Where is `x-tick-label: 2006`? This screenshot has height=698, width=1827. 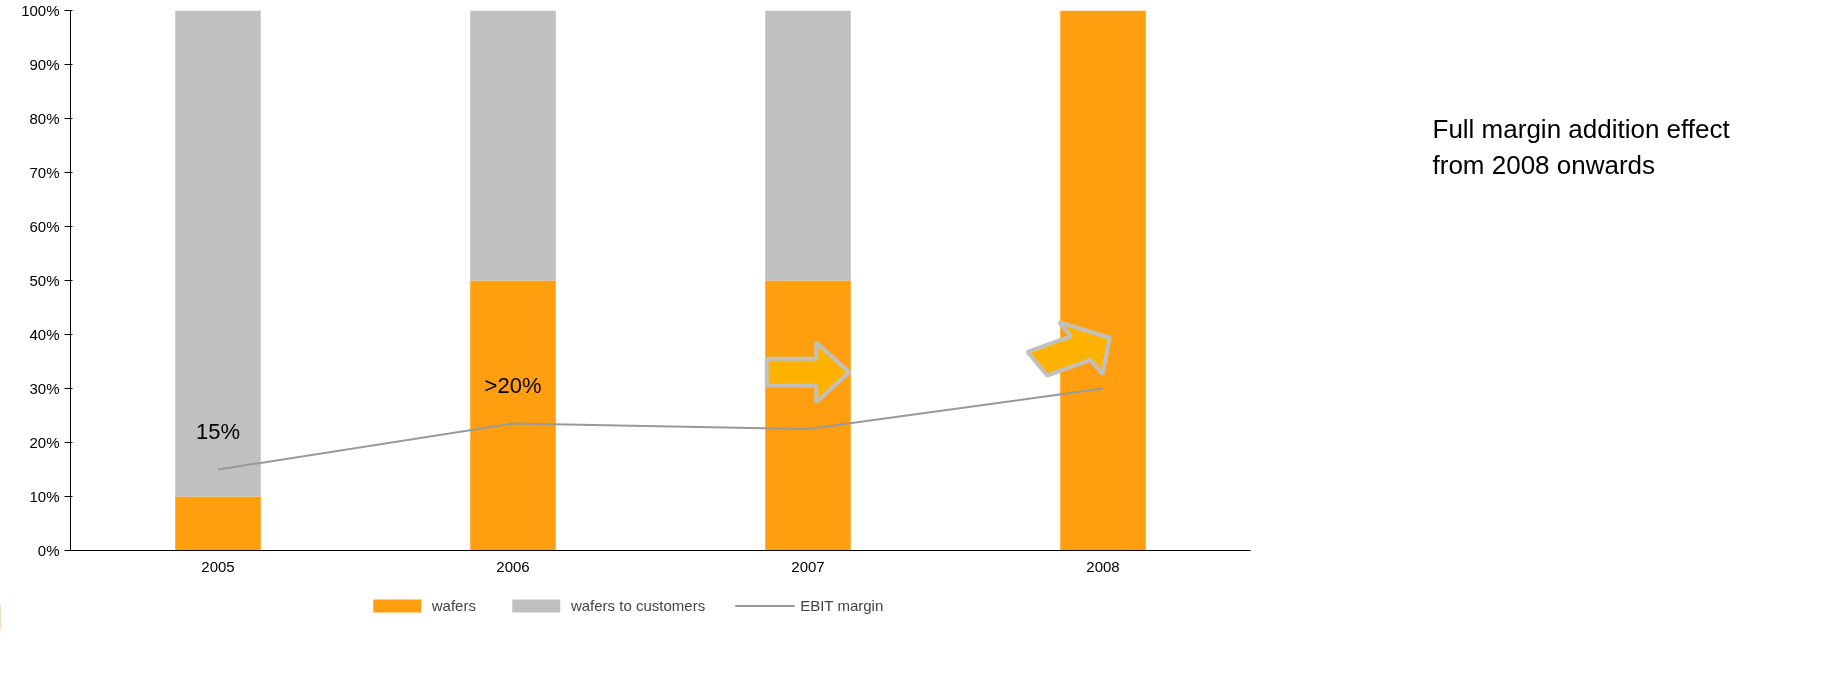
x-tick-label: 2006 is located at coordinates (513, 566).